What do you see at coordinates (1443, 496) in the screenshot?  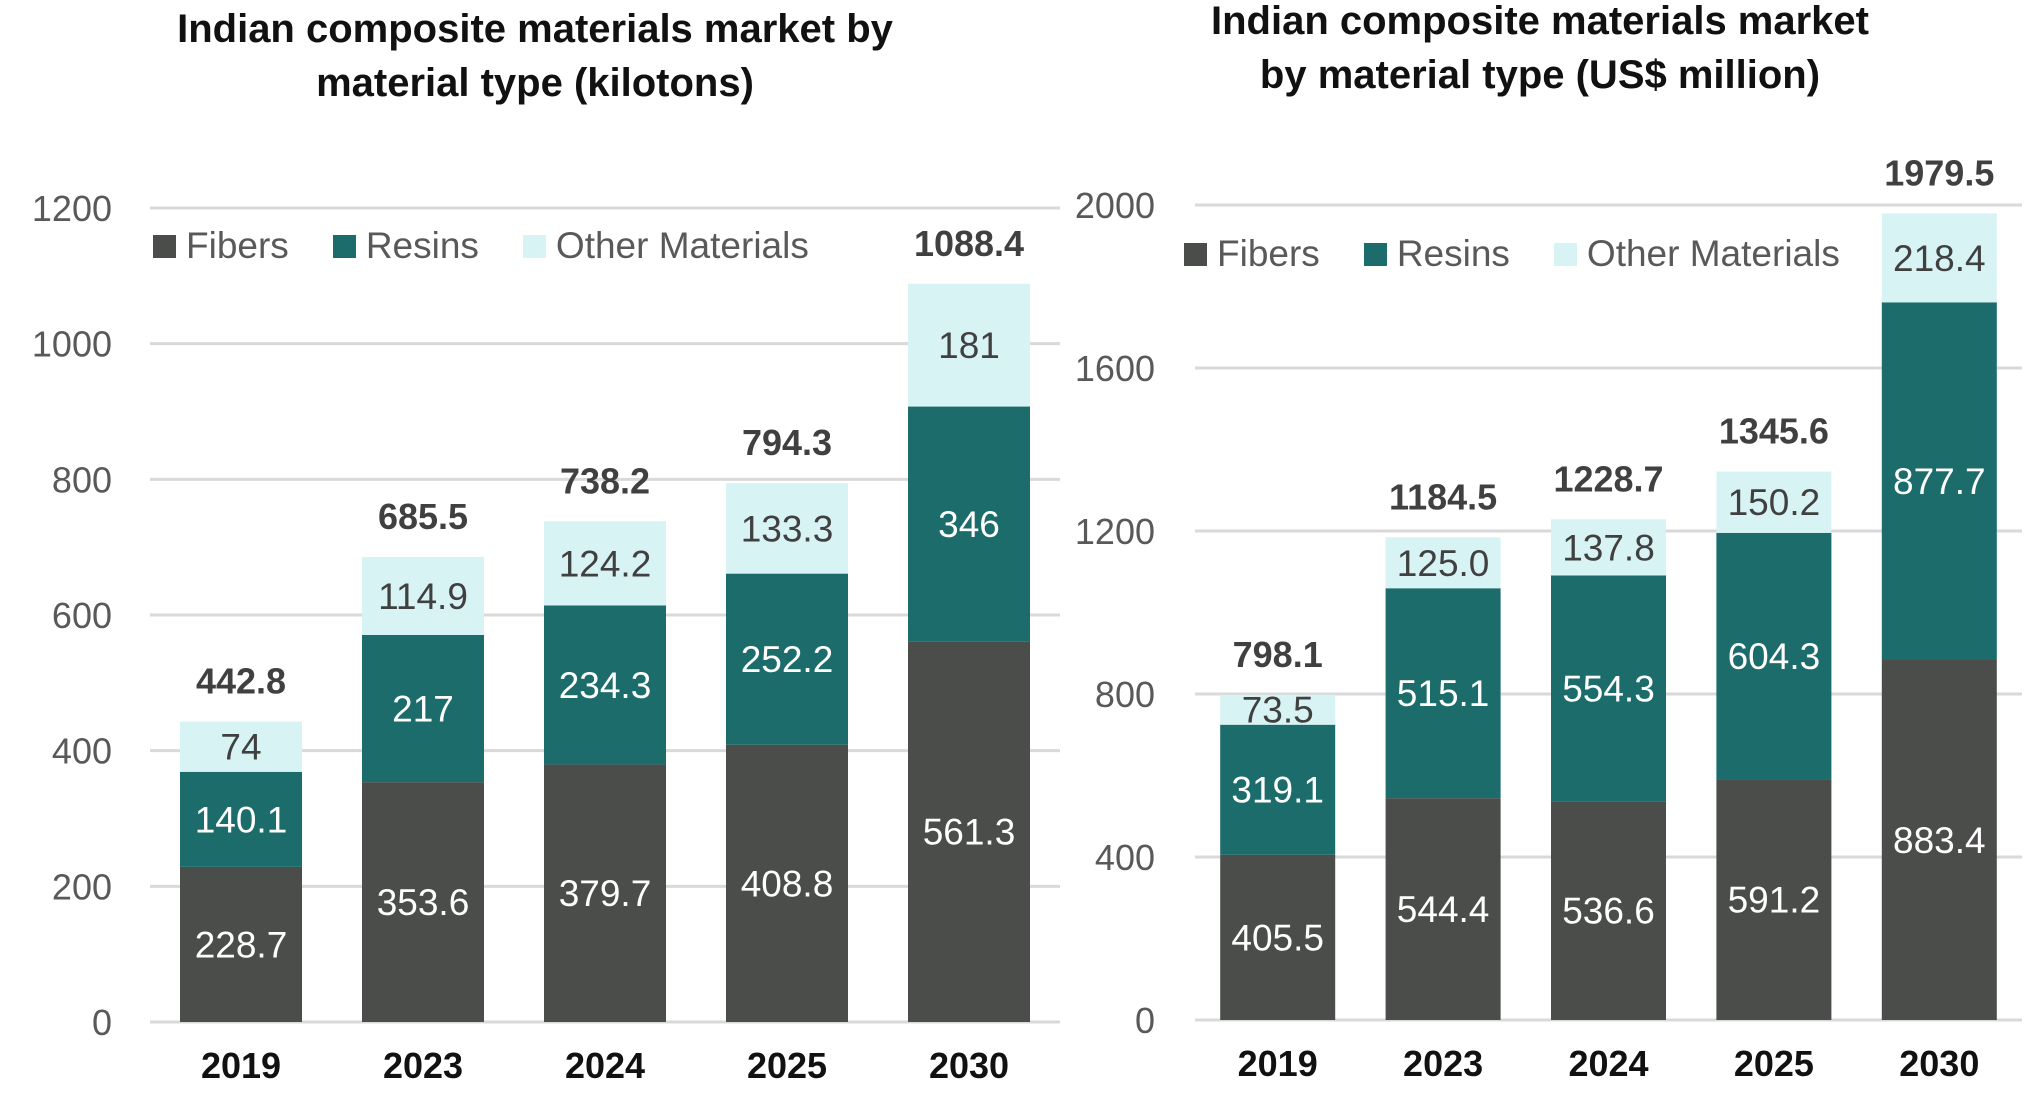 I see `total-label: 1184.5` at bounding box center [1443, 496].